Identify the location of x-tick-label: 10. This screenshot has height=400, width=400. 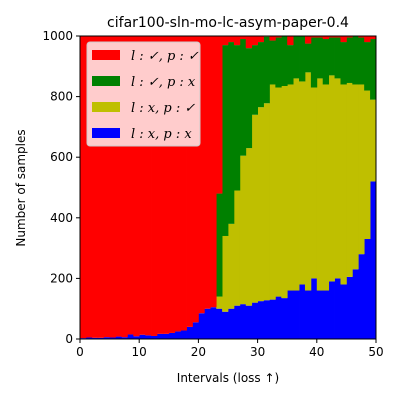
(139, 352).